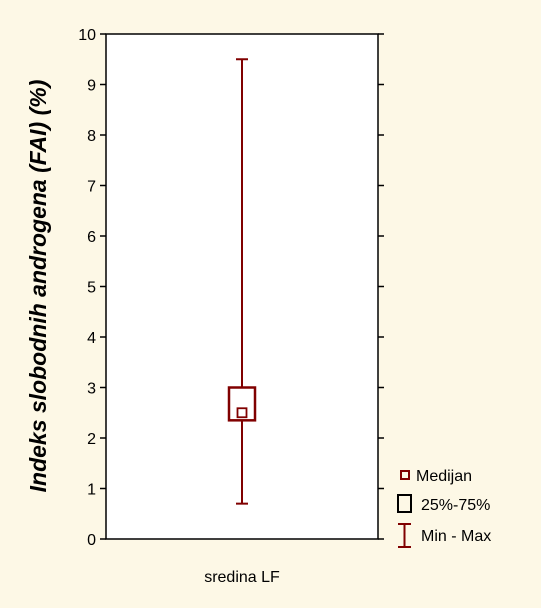 Image resolution: width=541 pixels, height=608 pixels. I want to click on legend-box-marker, so click(404, 503).